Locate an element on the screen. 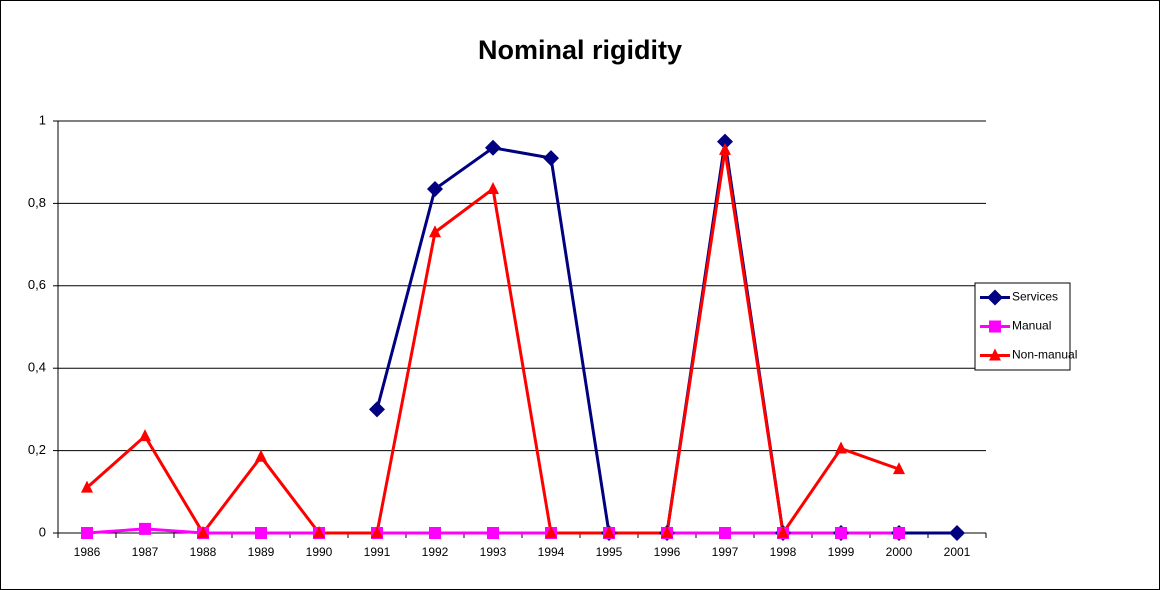 The image size is (1160, 590). x-tick-label: 1997 is located at coordinates (725, 552).